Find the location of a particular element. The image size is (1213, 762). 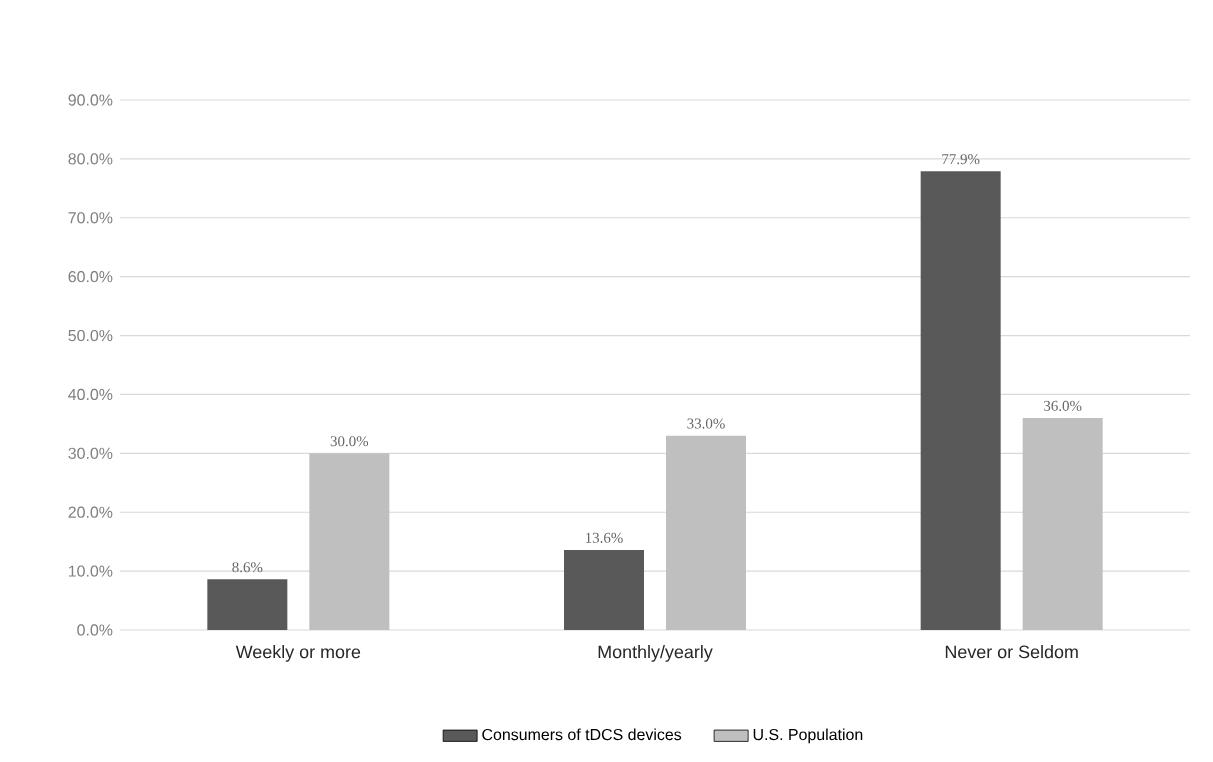

data-label: 36.0% is located at coordinates (1063, 405).